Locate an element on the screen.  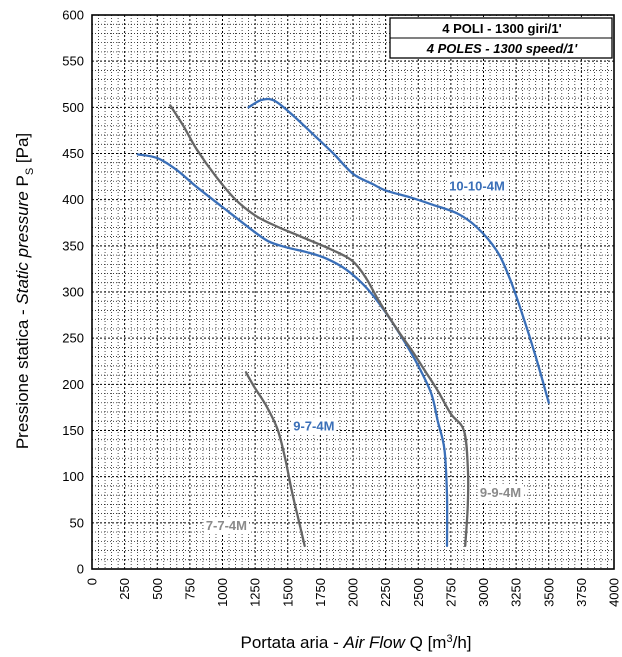
x-tick-label: 4000 is located at coordinates (614, 592).